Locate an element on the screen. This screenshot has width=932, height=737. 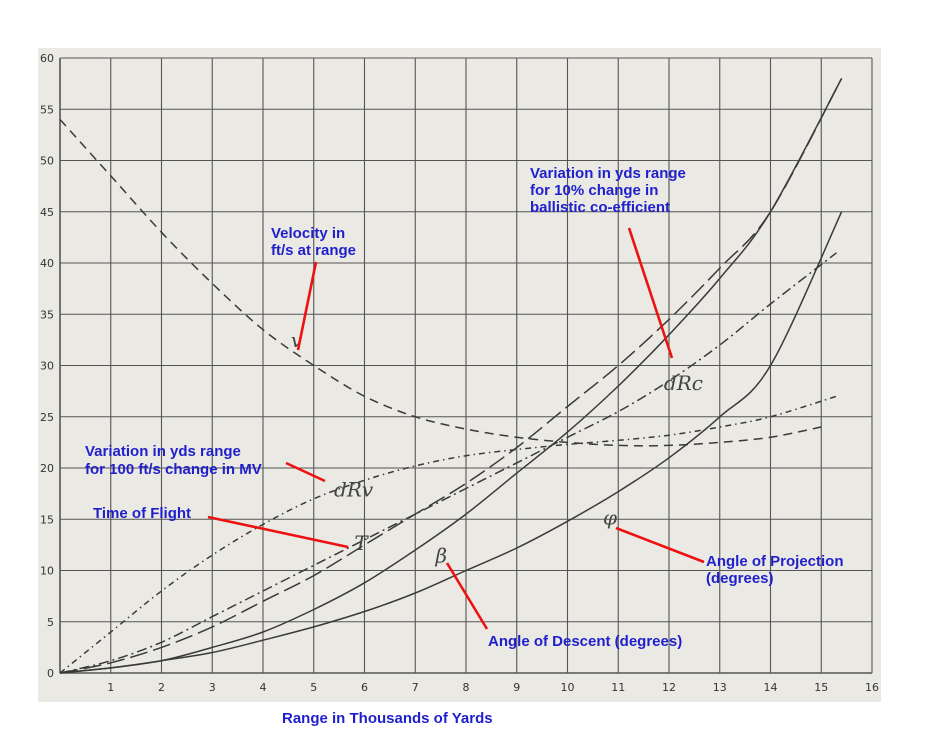
annotation-velocity-line2: ft/s at range is located at coordinates (313, 250).